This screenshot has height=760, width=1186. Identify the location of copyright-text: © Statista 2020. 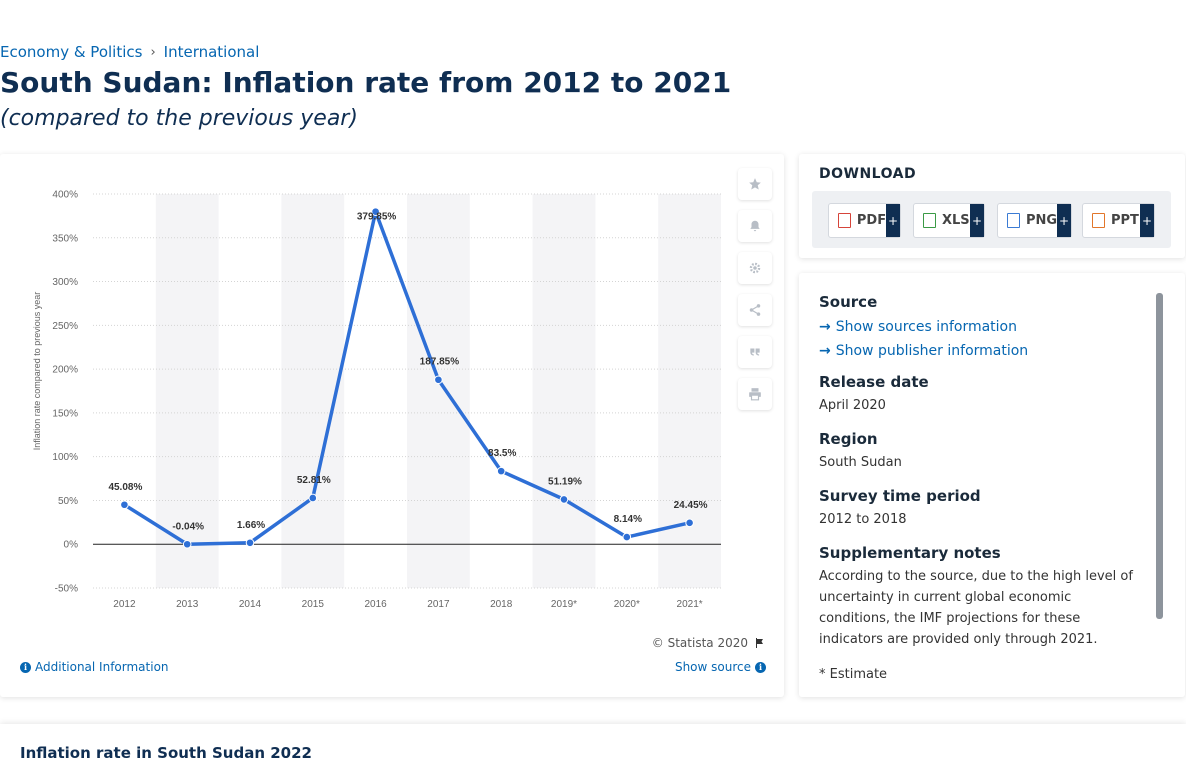
(699, 643).